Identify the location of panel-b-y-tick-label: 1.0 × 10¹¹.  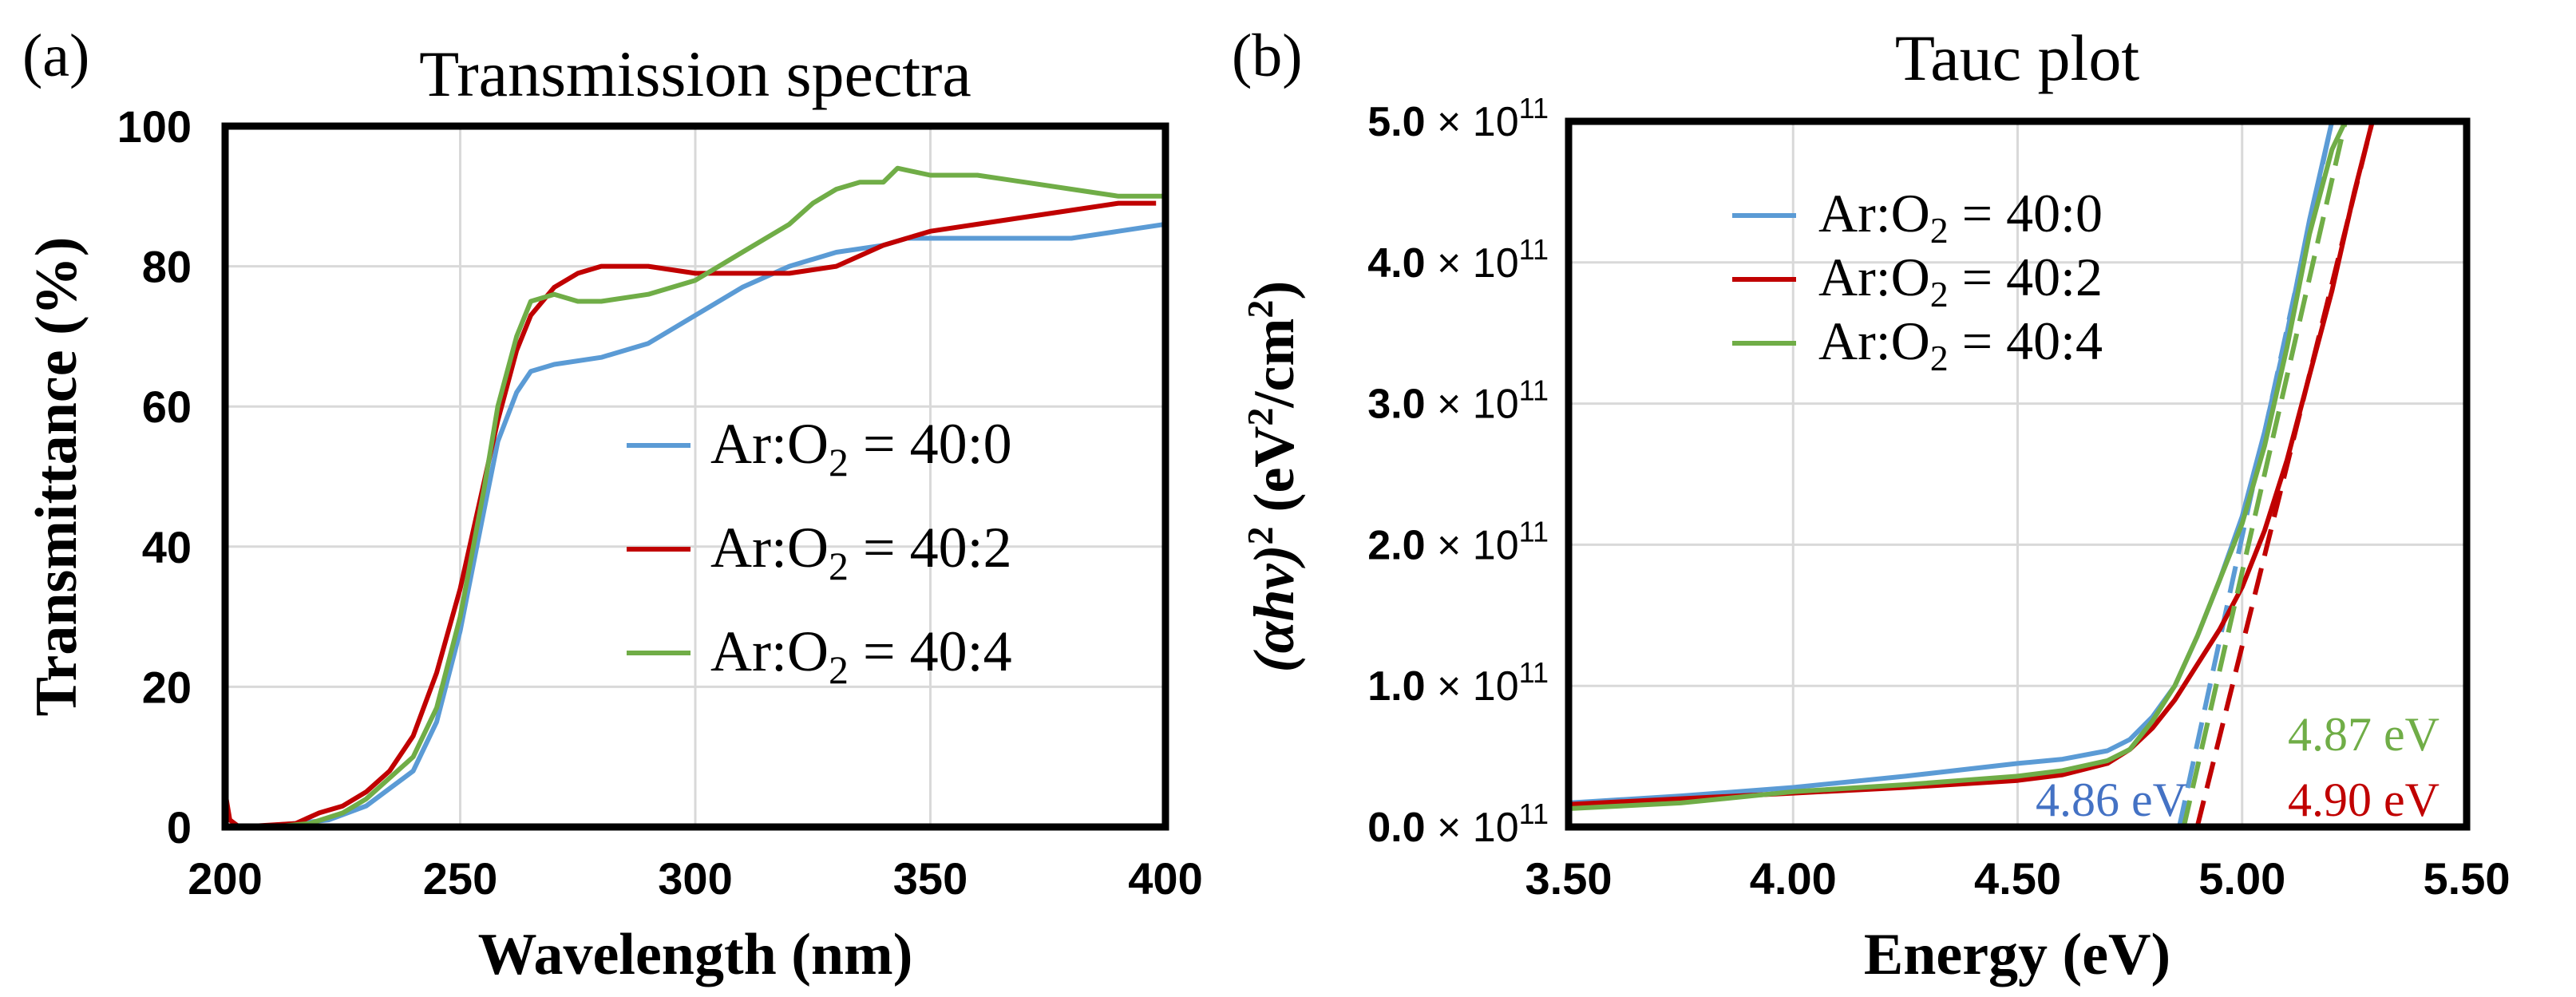
(1458, 683).